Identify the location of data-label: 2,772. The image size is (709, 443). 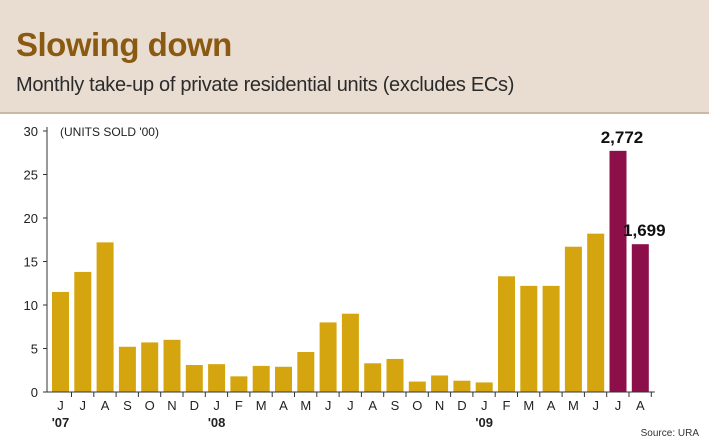
(622, 137).